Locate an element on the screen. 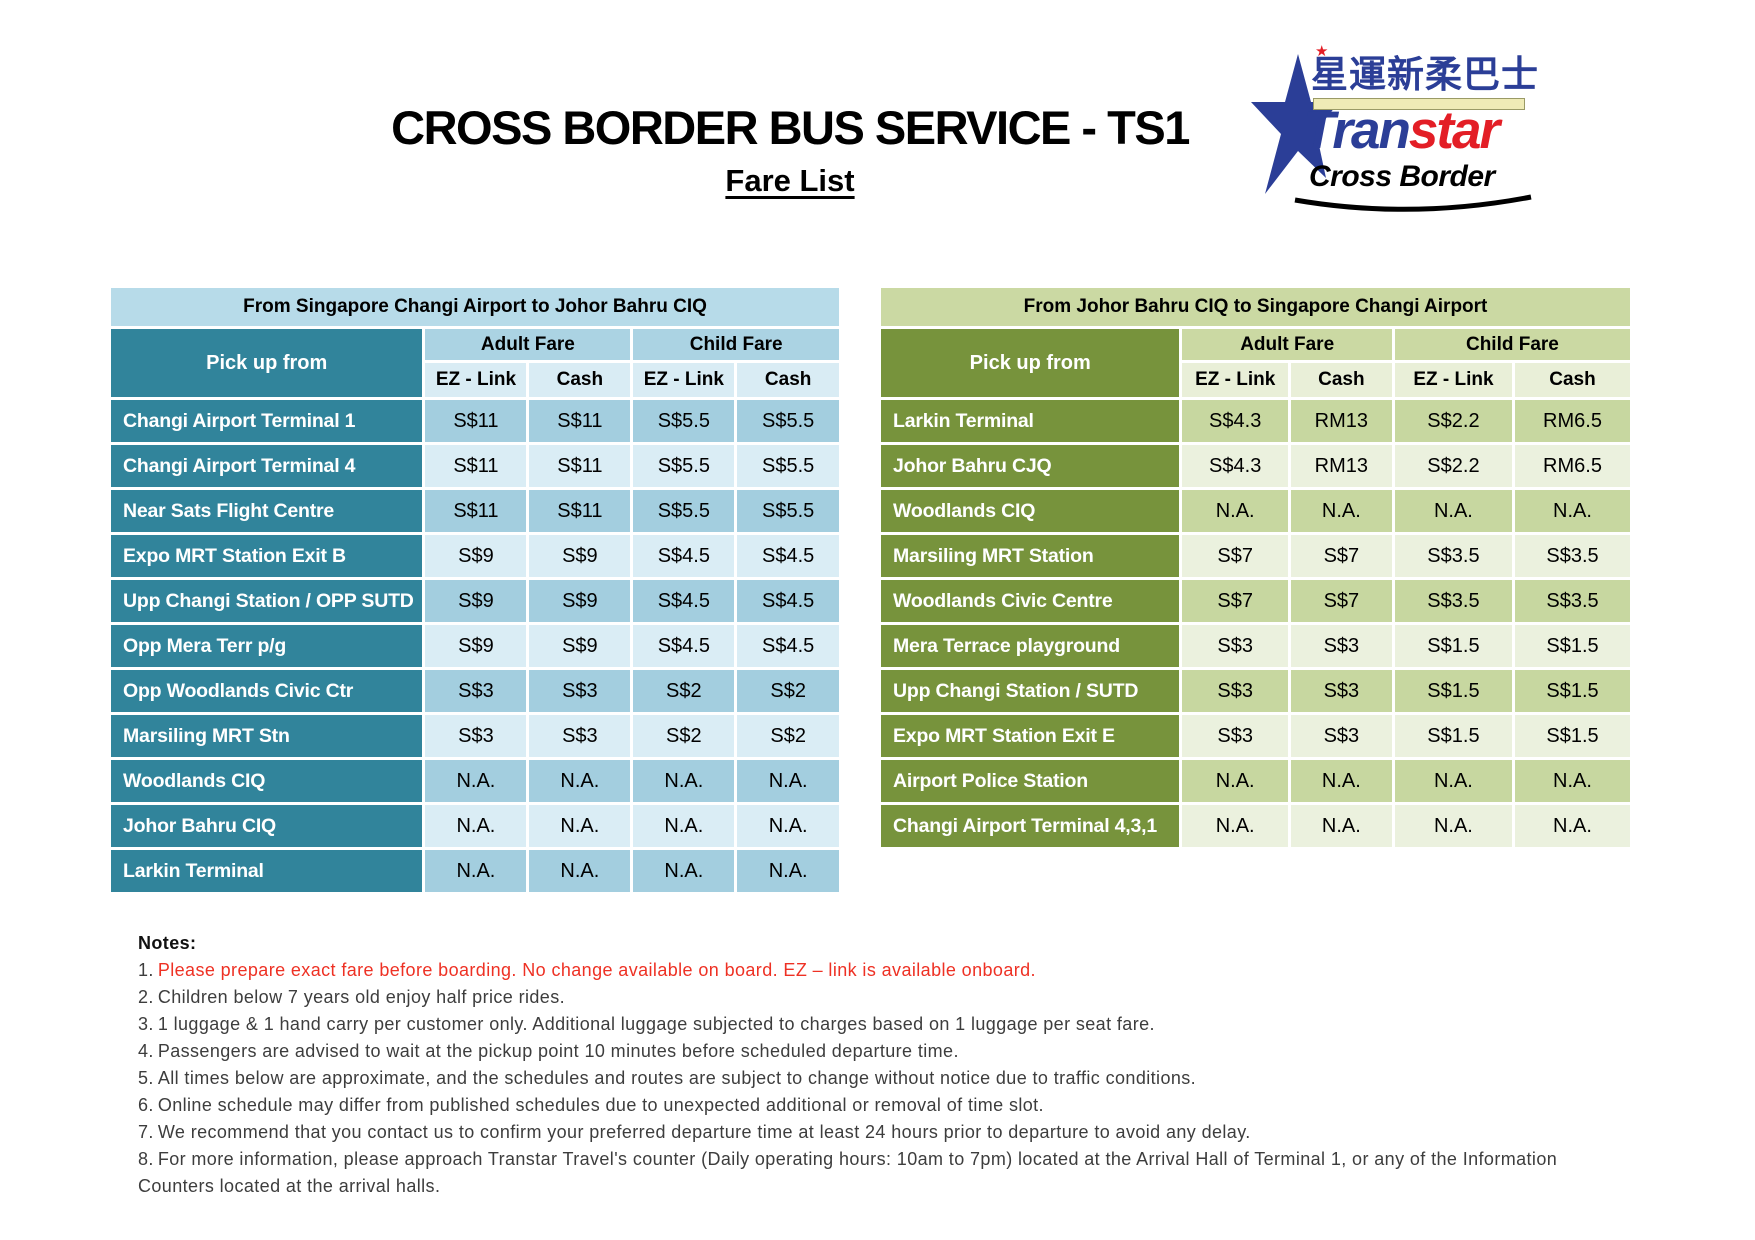 The height and width of the screenshot is (1240, 1755). table-row: Marsiling MRT Station S$7 S$7 S$3.5 S$3.5 is located at coordinates (1255, 556).